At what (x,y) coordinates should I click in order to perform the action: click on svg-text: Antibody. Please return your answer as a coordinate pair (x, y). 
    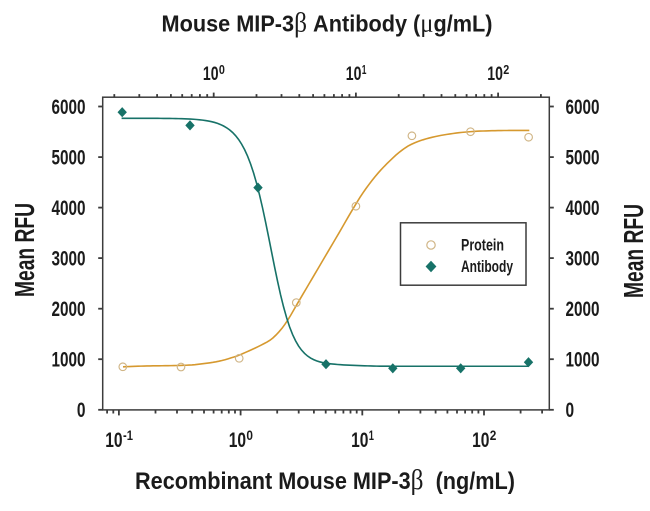
    Looking at the image, I should click on (487, 266).